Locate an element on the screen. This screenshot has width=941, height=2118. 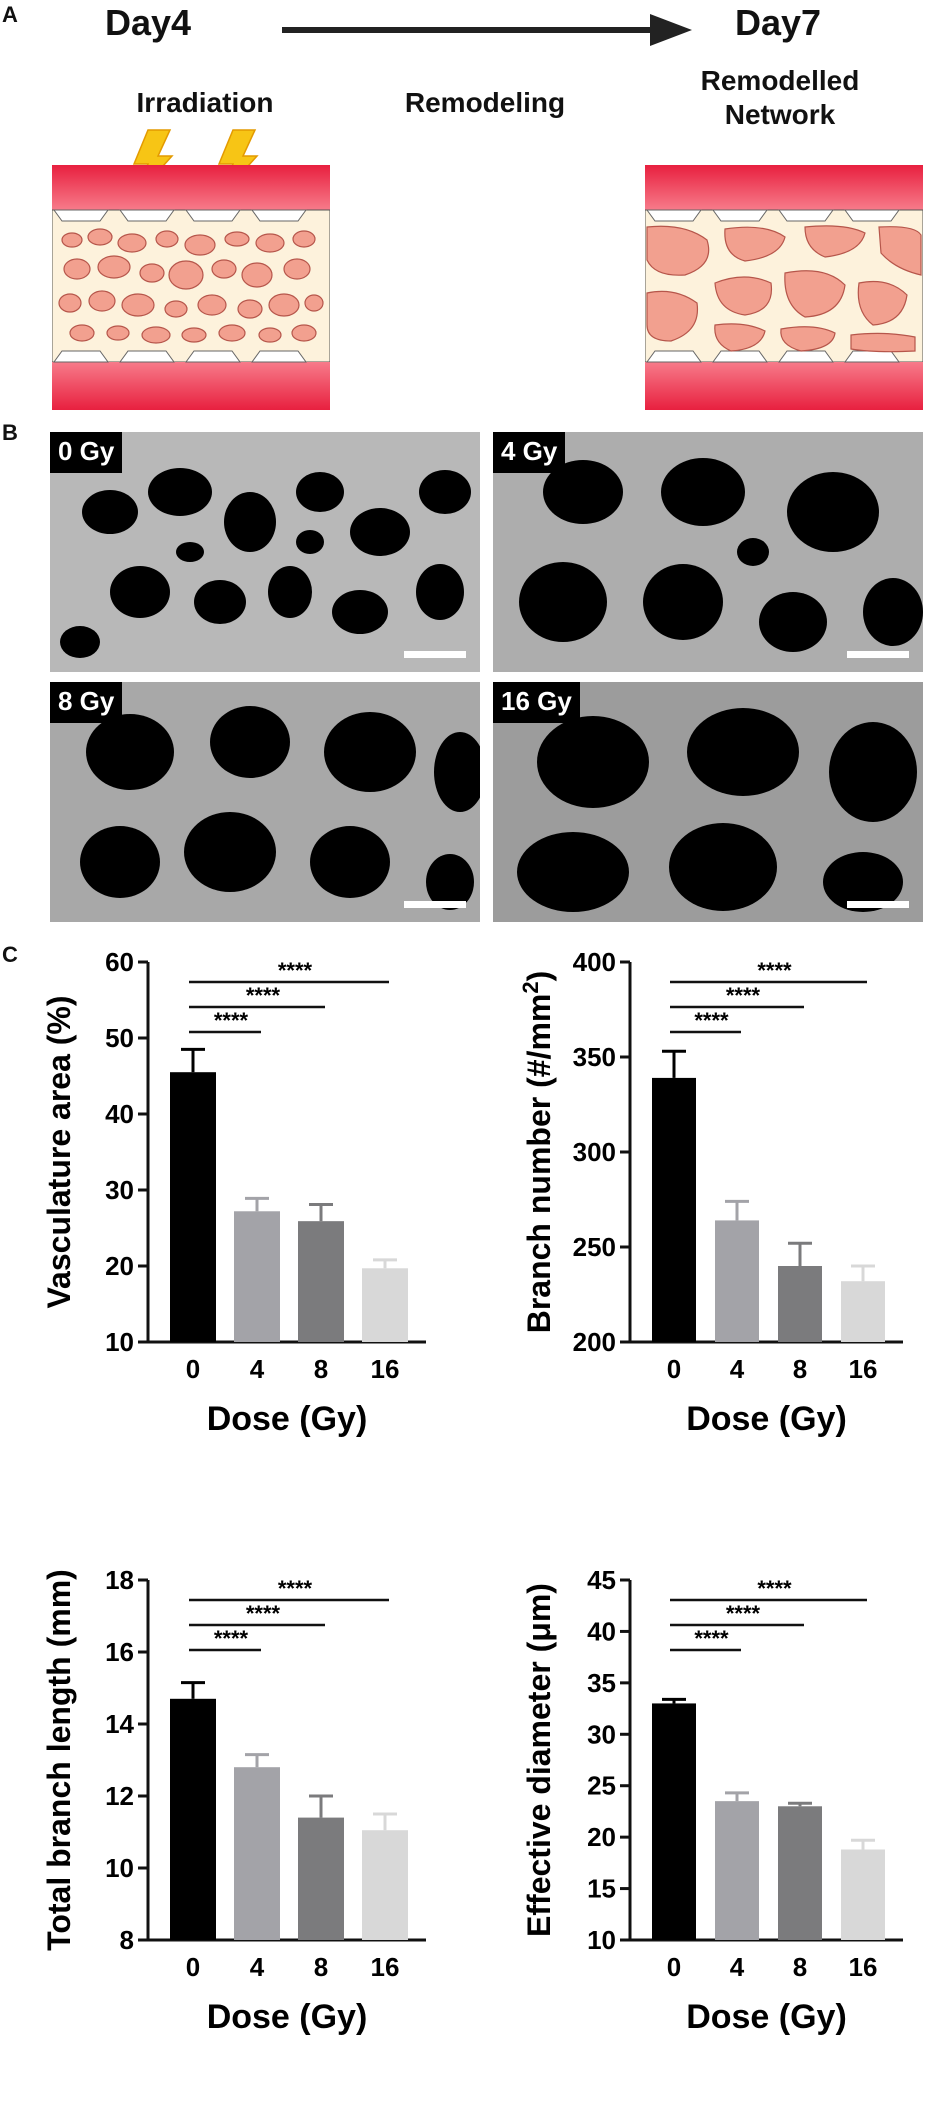
stage-irradiation-label: Irradiation is located at coordinates (205, 102).